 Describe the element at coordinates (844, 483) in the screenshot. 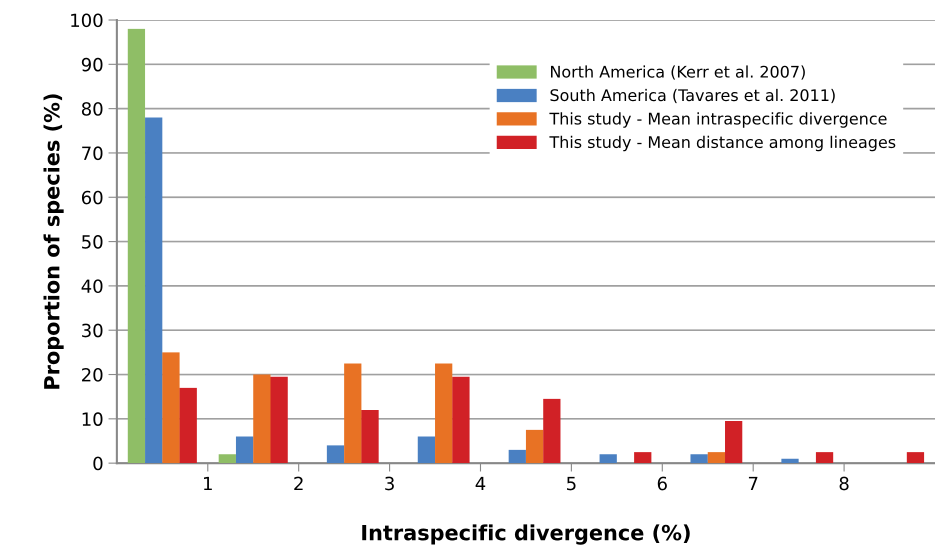

I see `x-tick-label: 8` at that location.